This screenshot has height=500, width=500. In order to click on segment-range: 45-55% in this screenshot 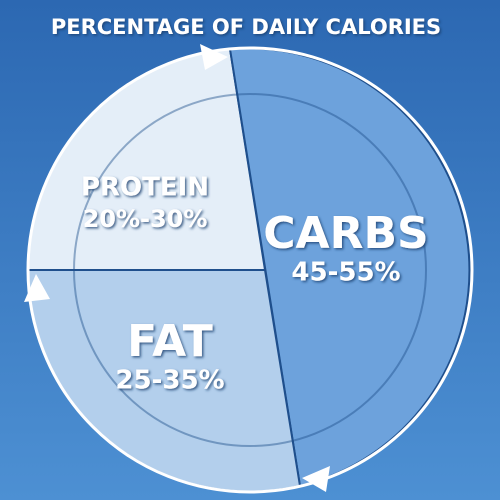, I will do `click(345, 273)`.